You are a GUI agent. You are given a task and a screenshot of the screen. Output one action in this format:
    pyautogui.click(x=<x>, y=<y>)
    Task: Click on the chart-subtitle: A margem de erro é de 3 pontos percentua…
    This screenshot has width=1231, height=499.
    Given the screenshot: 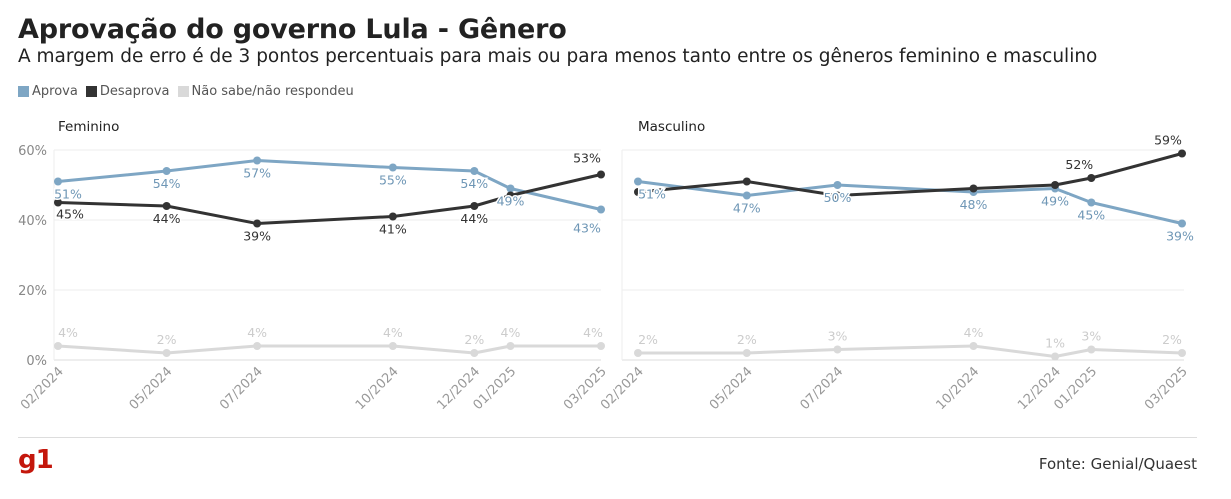 What is the action you would take?
    pyautogui.click(x=558, y=56)
    